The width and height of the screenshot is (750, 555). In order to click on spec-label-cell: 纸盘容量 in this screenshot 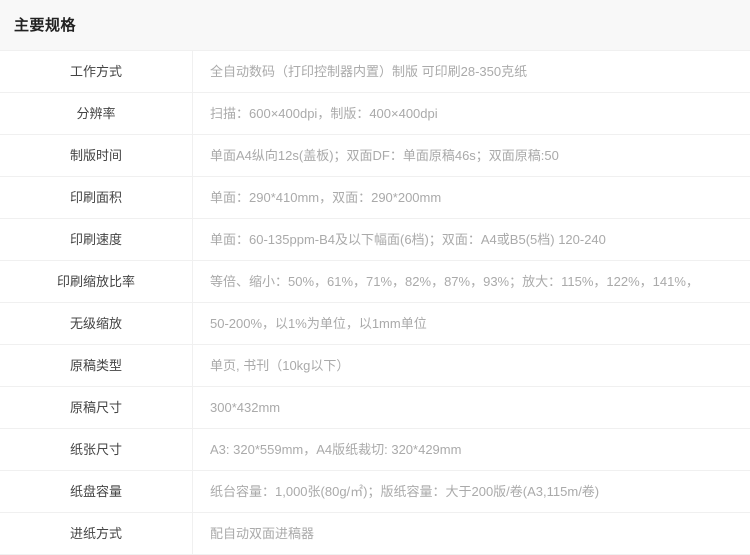, I will do `click(96, 492)`.